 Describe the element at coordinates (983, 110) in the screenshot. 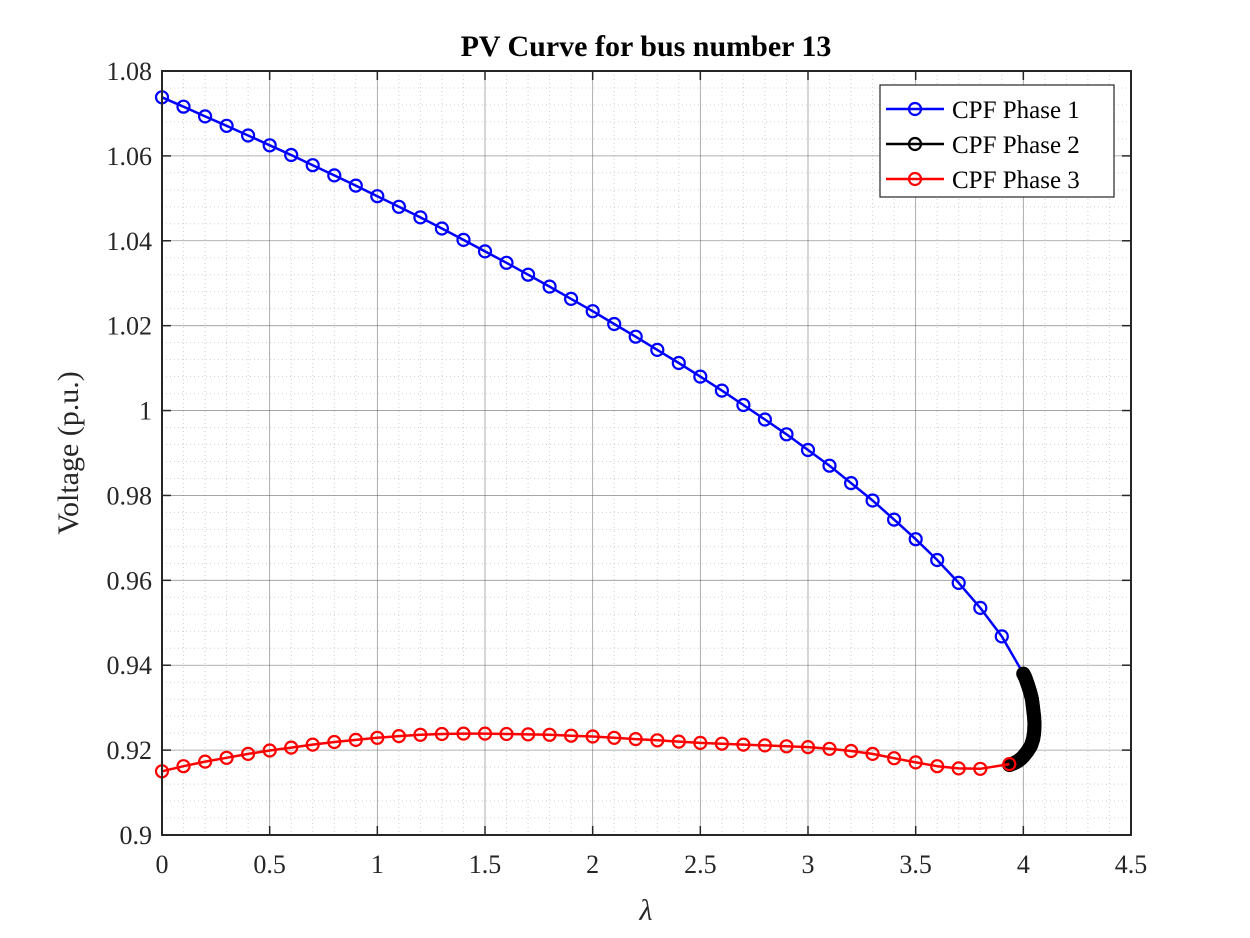

I see `legend-entry: CPF Phase 1` at that location.